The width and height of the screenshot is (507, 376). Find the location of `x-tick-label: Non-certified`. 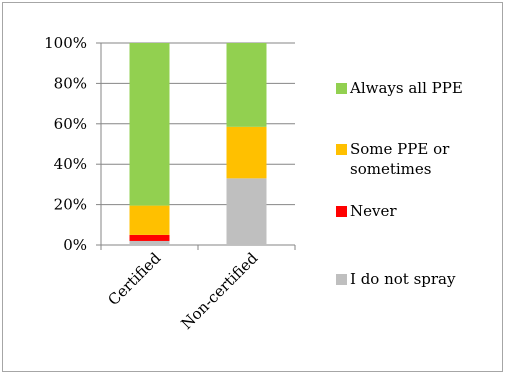

x-tick-label: Non-certified is located at coordinates (219, 291).